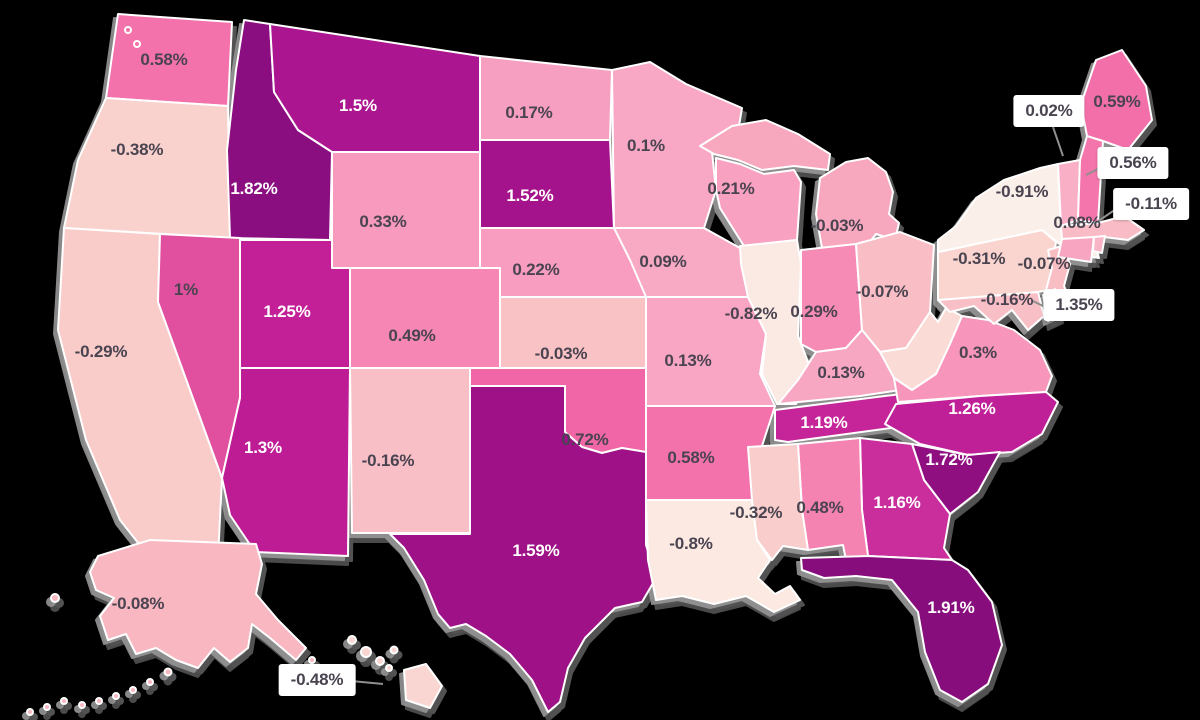 The width and height of the screenshot is (1200, 720). Describe the element at coordinates (1076, 249) in the screenshot. I see `state-shape-ct` at that location.